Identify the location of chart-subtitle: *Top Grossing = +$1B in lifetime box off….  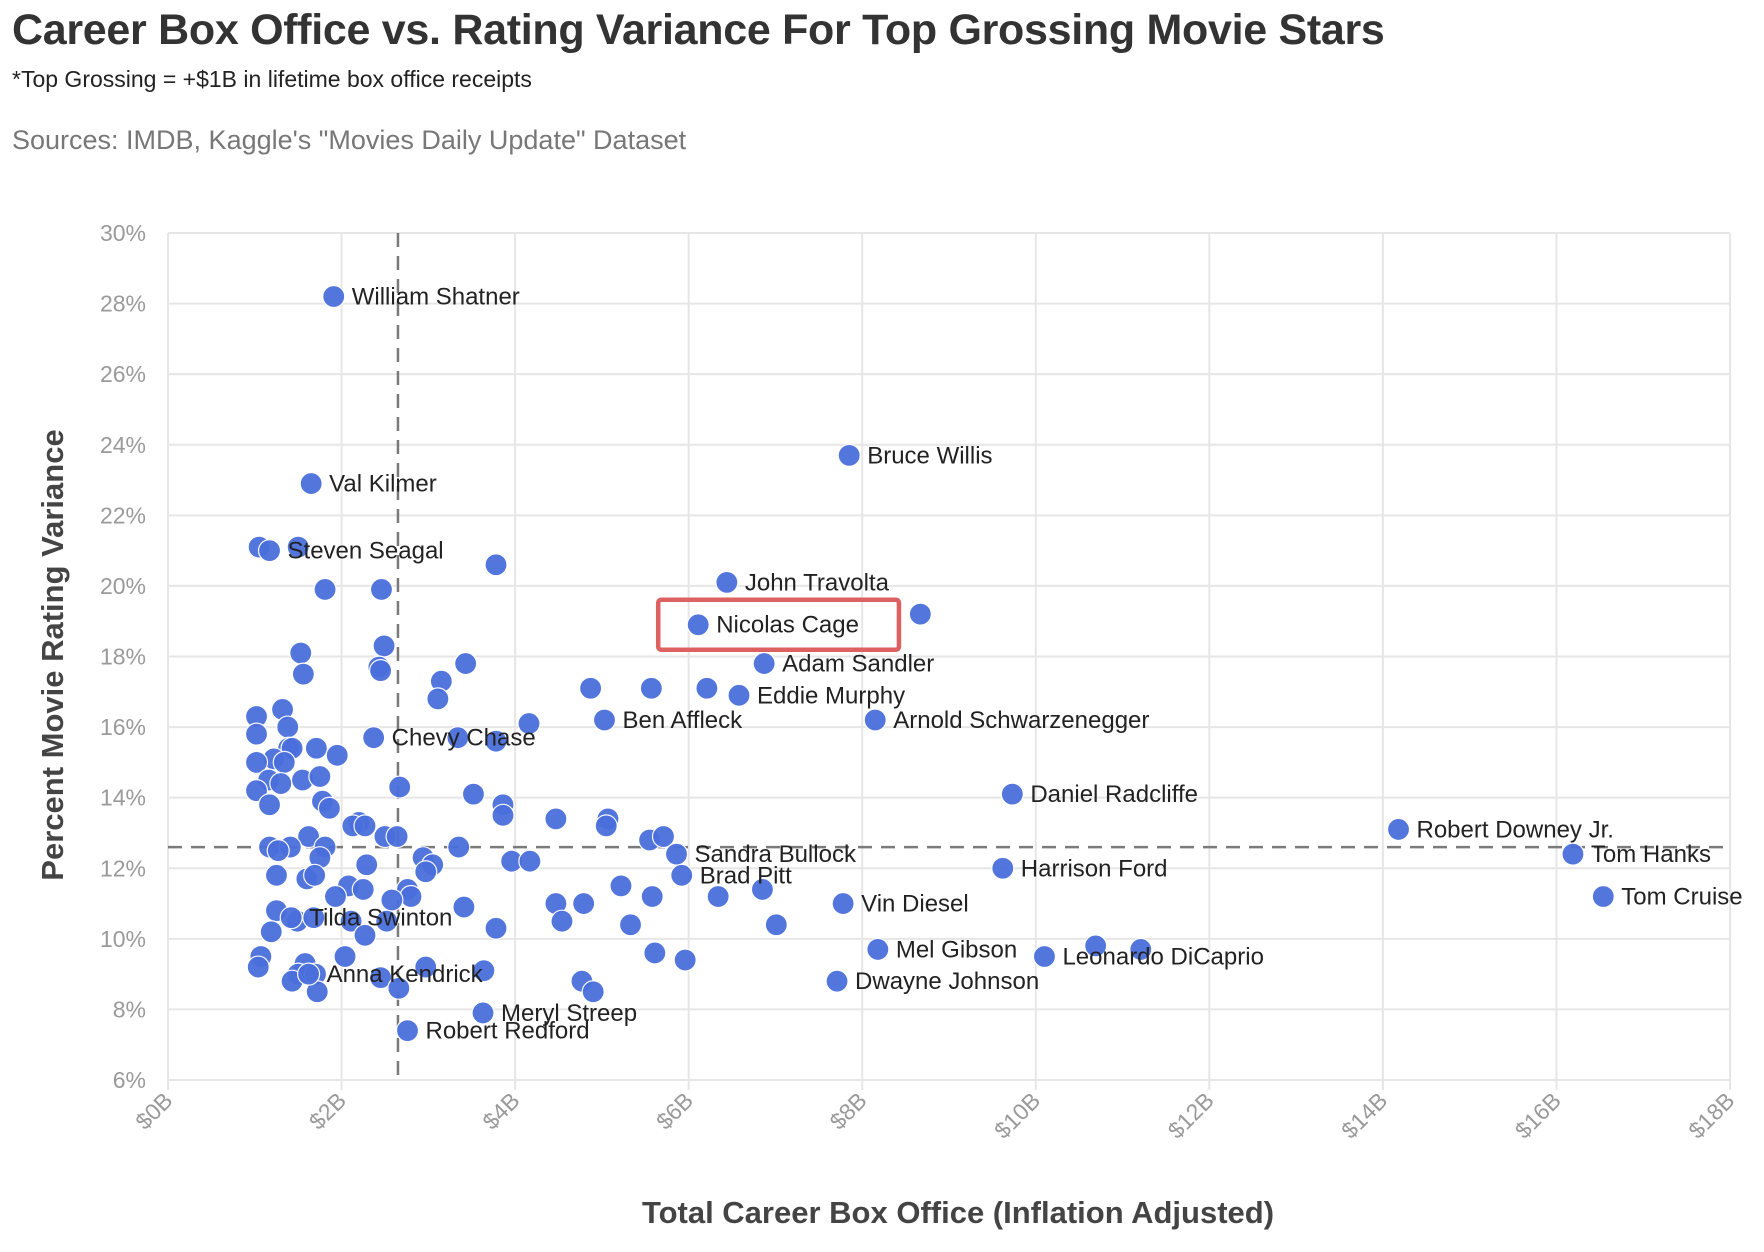
(272, 79).